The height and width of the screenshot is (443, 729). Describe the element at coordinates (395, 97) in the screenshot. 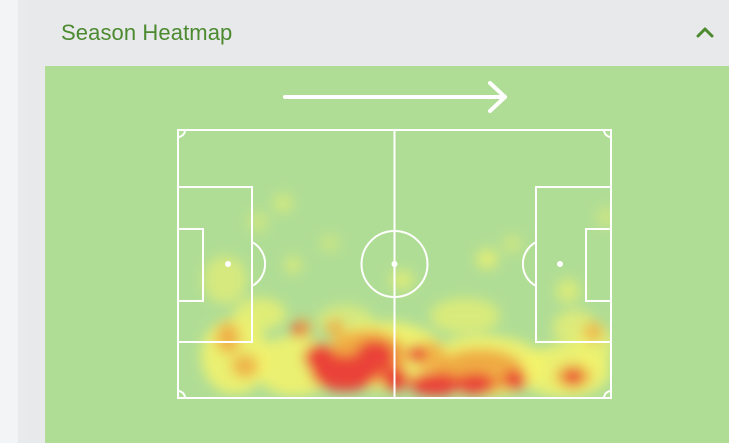

I see `arrow-right-icon` at that location.